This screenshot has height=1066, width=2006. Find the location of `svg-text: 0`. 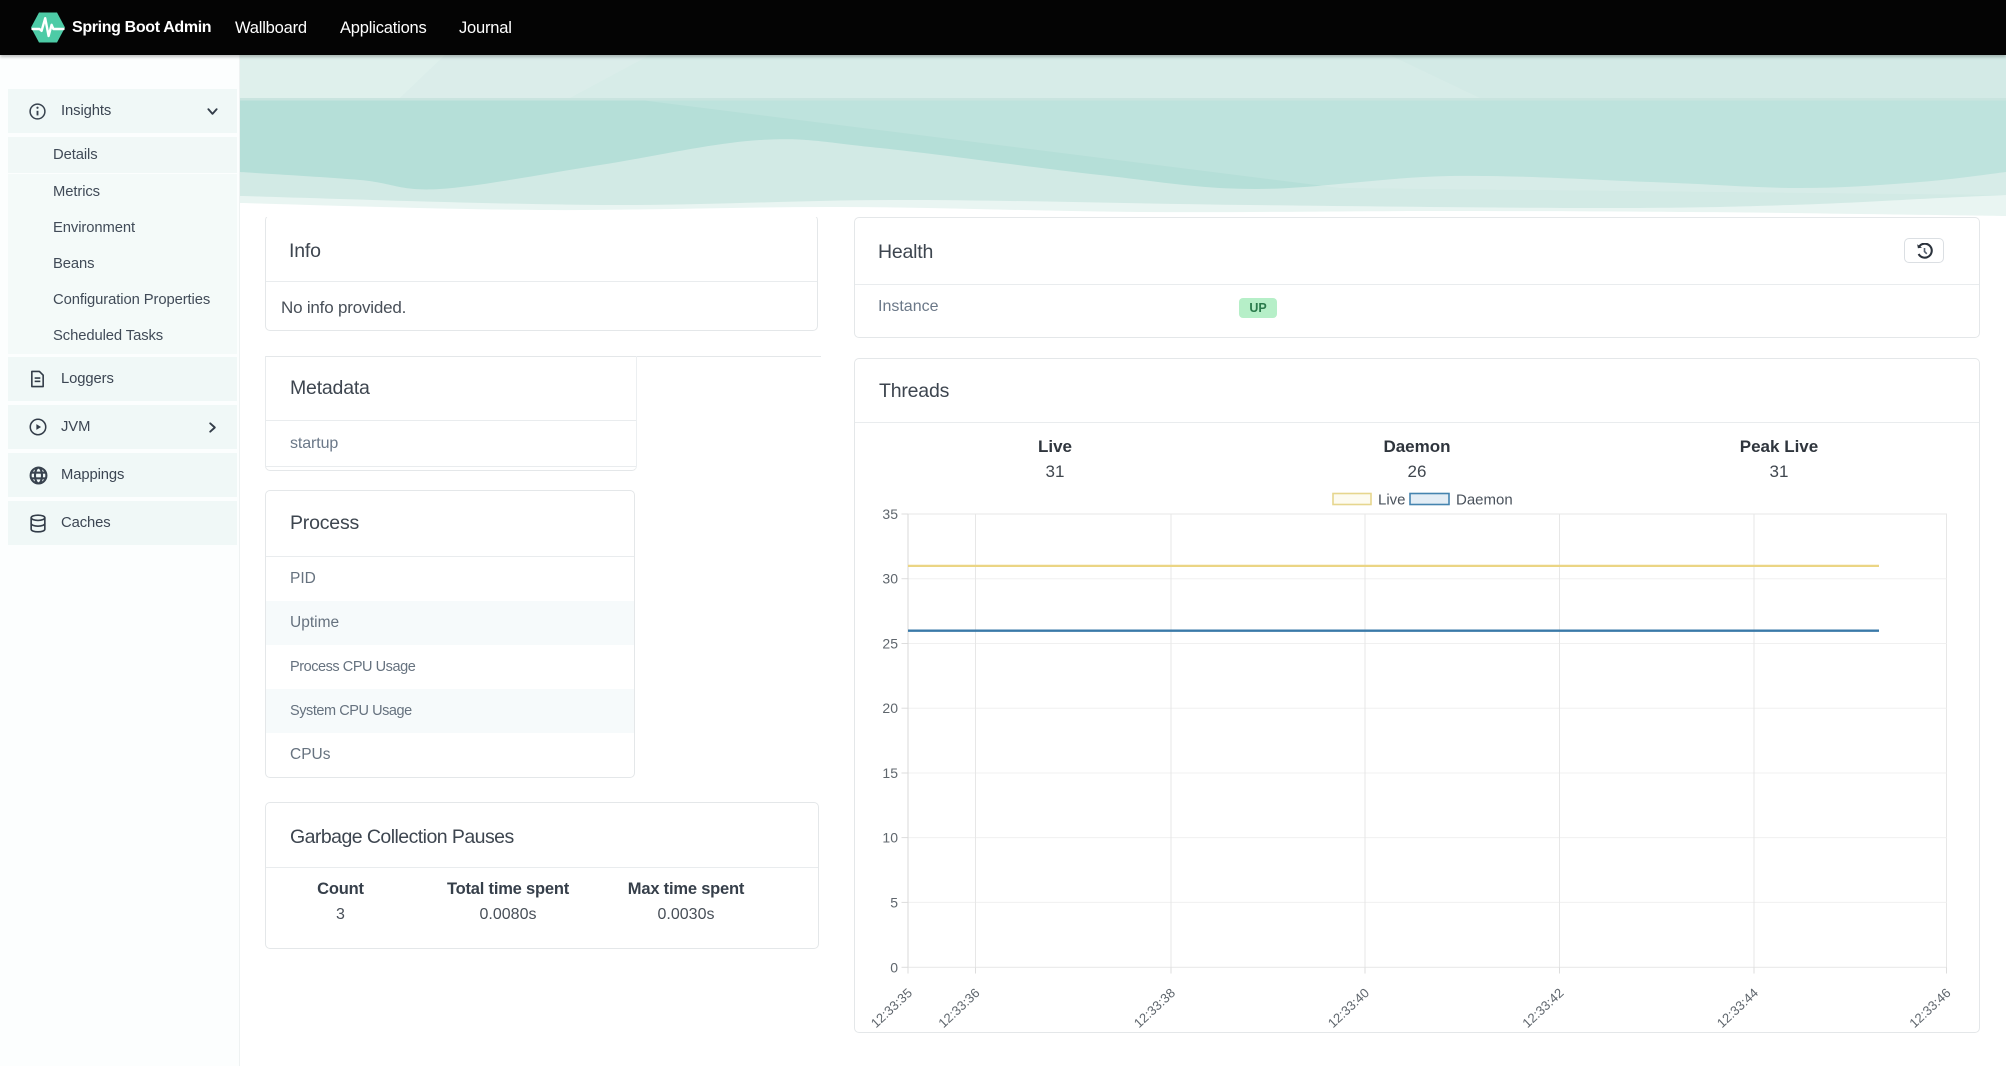

svg-text: 0 is located at coordinates (894, 967).